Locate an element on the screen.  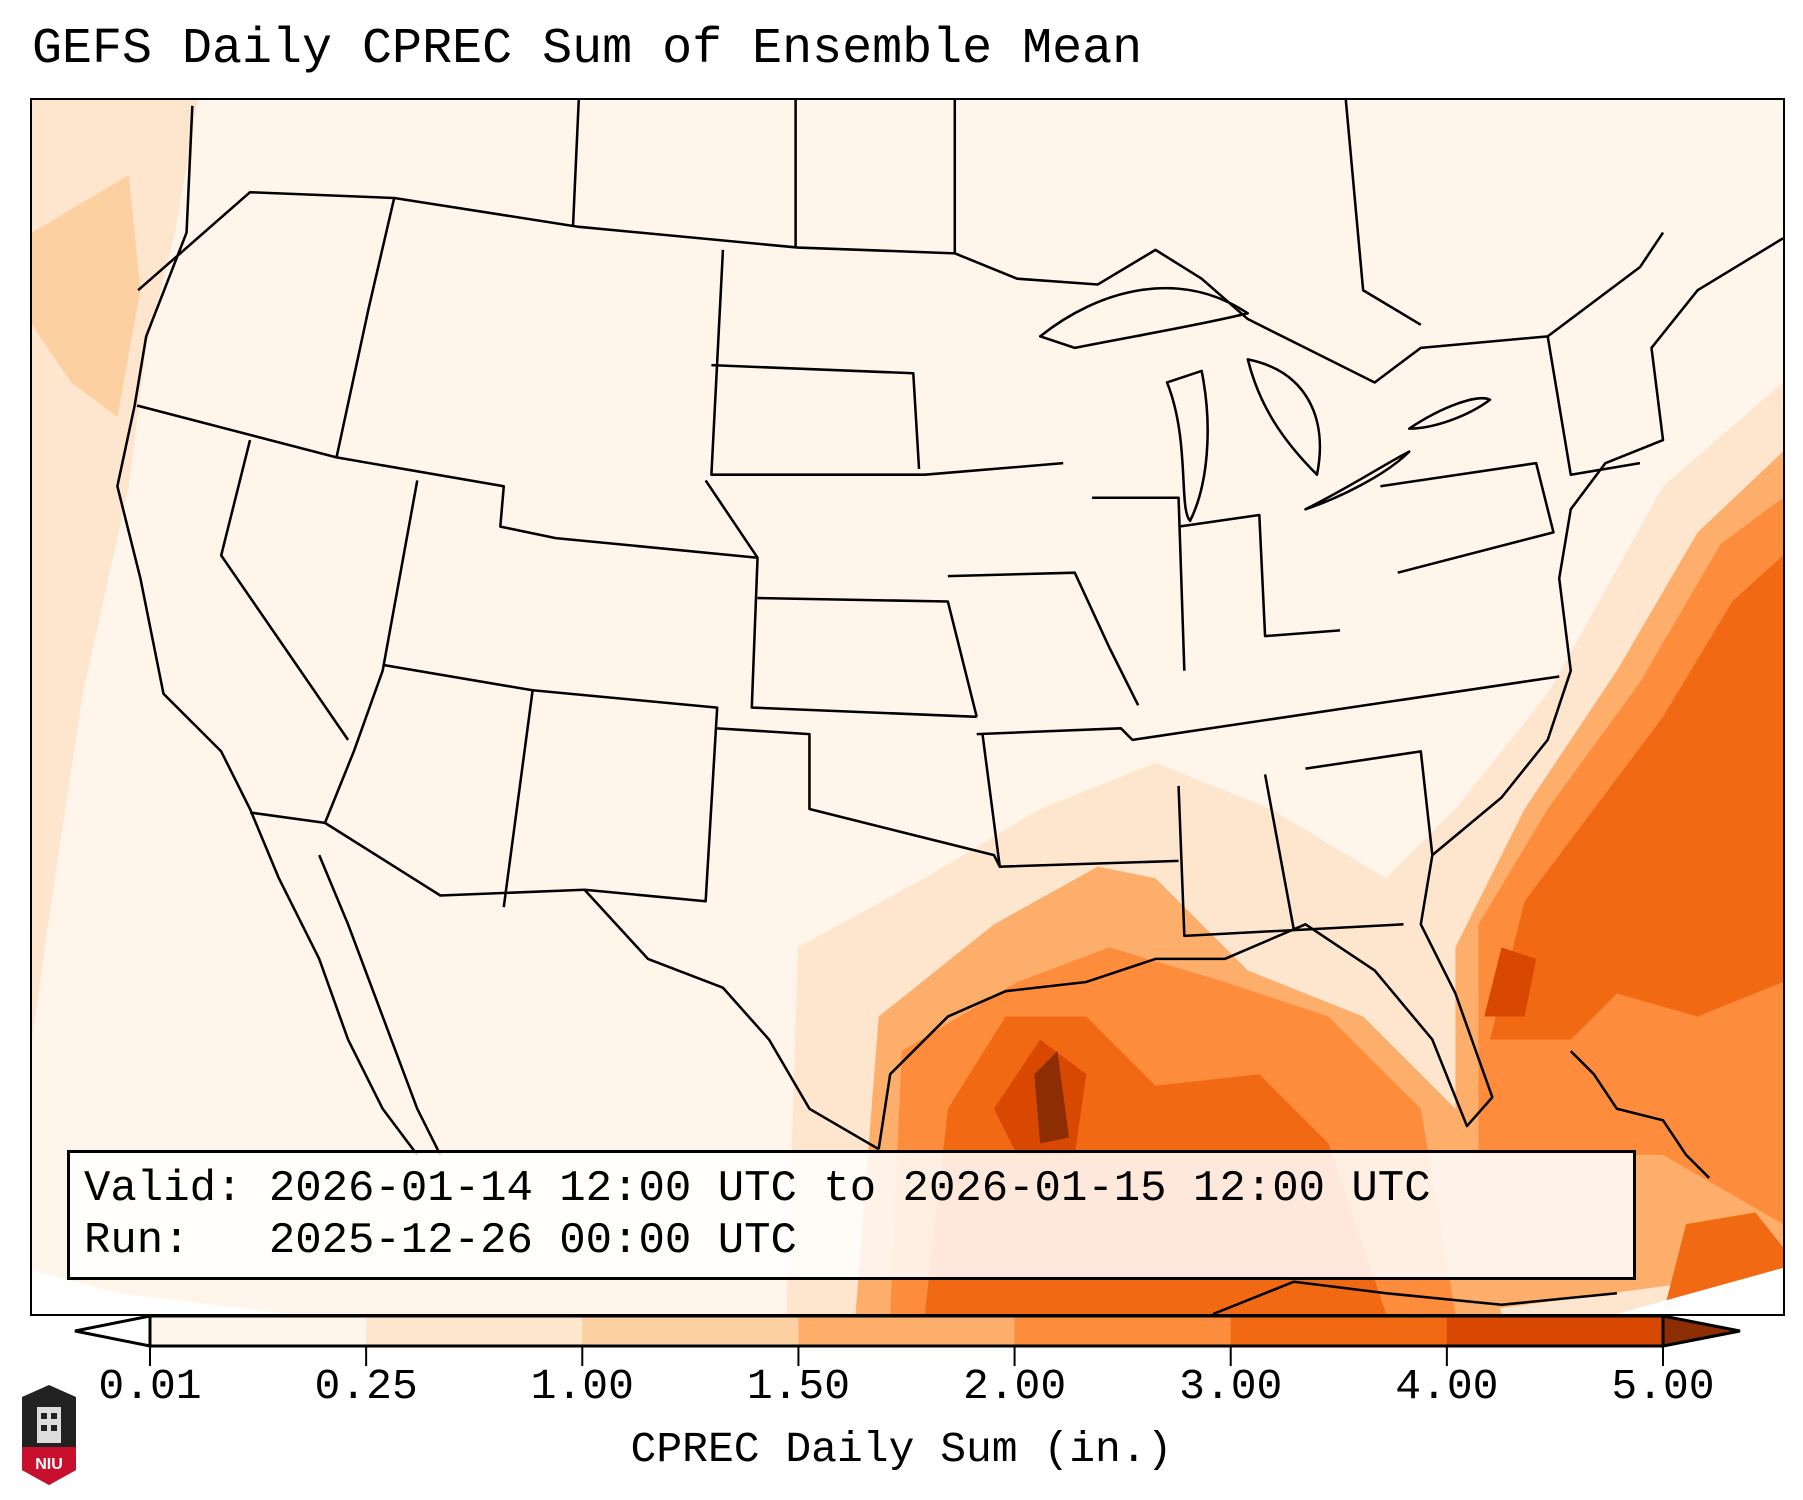
colorbar-frame is located at coordinates (906, 1331).